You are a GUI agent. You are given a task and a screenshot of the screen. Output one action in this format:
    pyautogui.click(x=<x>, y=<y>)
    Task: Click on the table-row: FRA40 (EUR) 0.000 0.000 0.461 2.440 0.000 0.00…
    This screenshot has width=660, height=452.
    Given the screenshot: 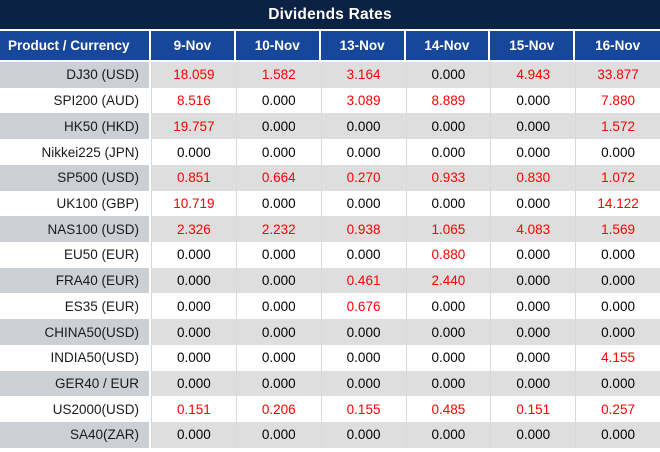 What is the action you would take?
    pyautogui.click(x=330, y=280)
    